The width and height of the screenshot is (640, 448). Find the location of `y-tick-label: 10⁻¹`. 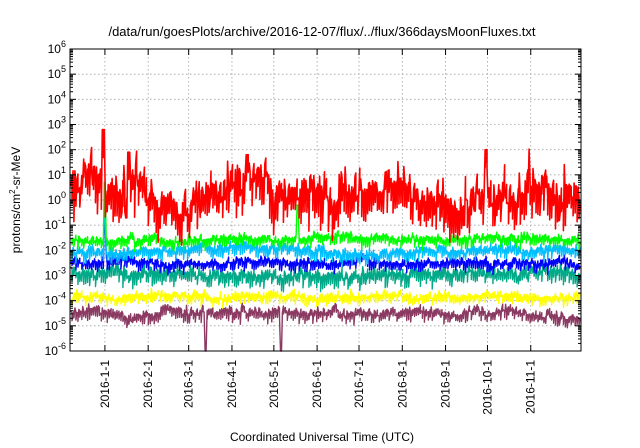

y-tick-label: 10⁻¹ is located at coordinates (55, 223).